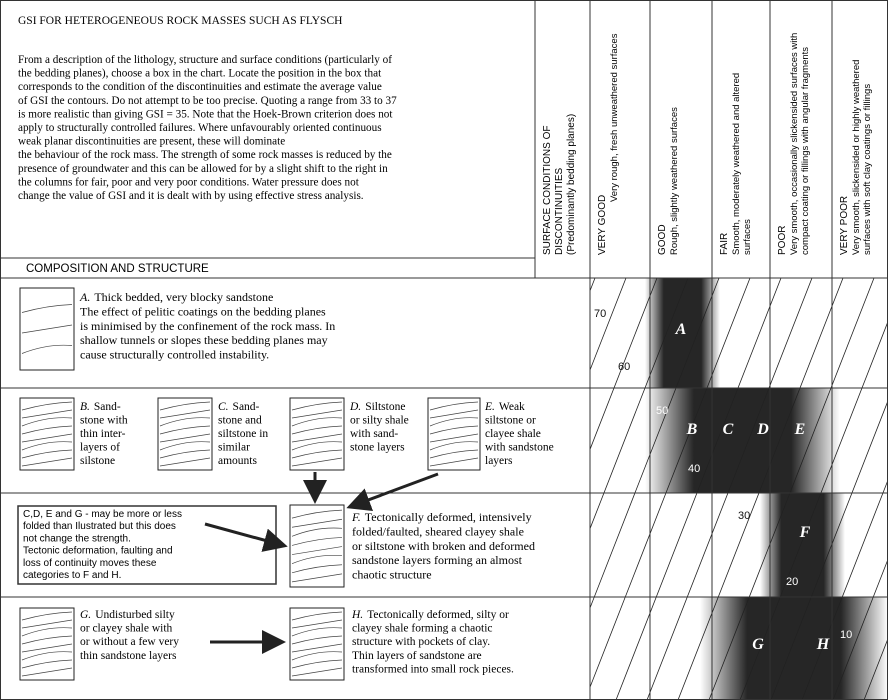  Describe the element at coordinates (374, 434) in the screenshot. I see `item-line: with sand-` at that location.